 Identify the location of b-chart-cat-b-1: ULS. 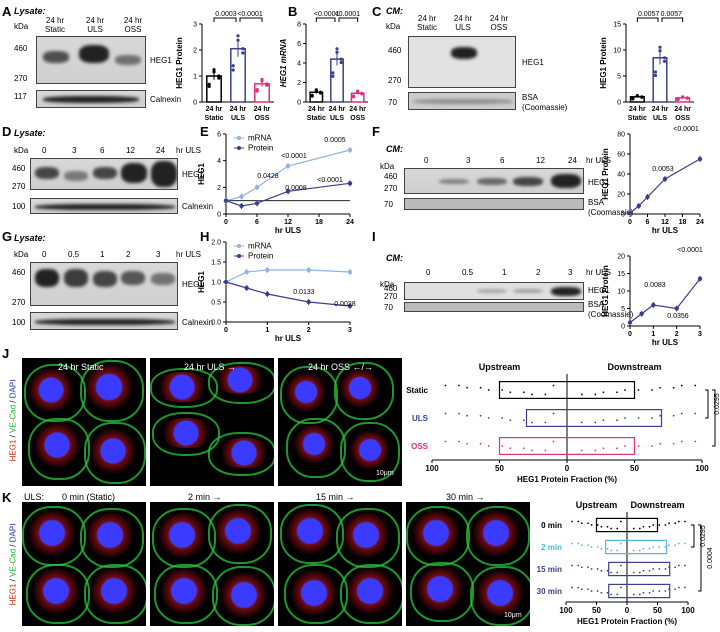
(337, 118).